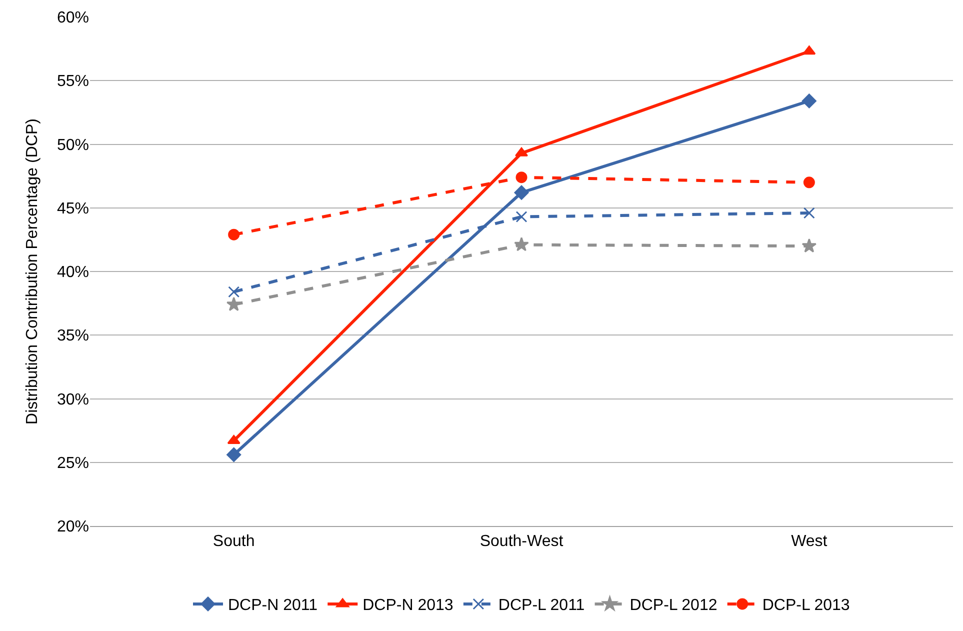  Describe the element at coordinates (809, 541) in the screenshot. I see `x-tick-label: West` at that location.